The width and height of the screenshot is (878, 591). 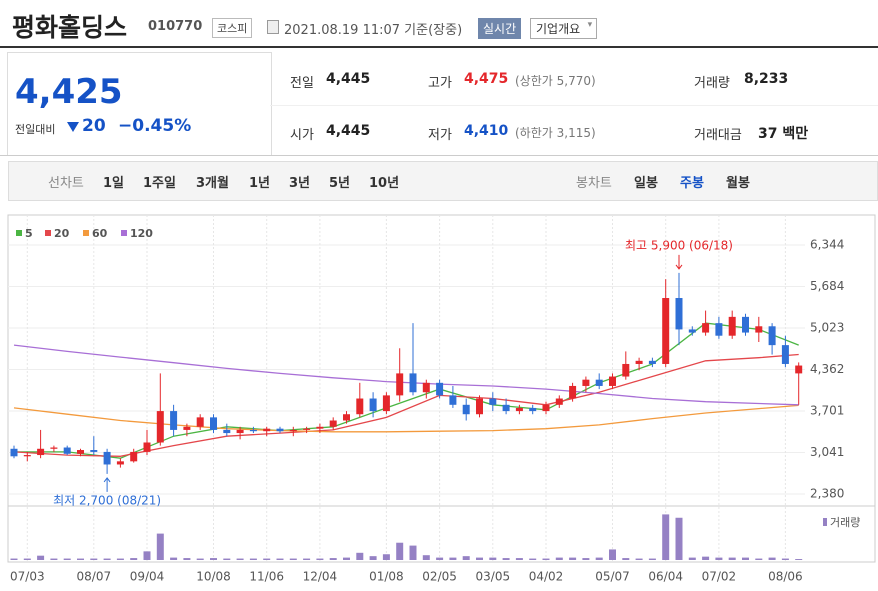 I want to click on candle-tab: 주봉, so click(x=692, y=183).